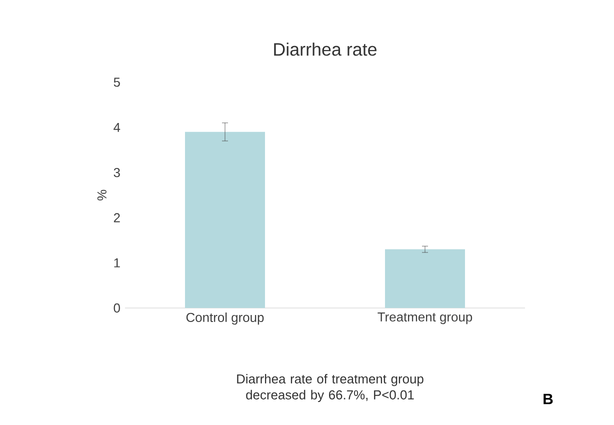  I want to click on y-axis-title: %, so click(101, 195).